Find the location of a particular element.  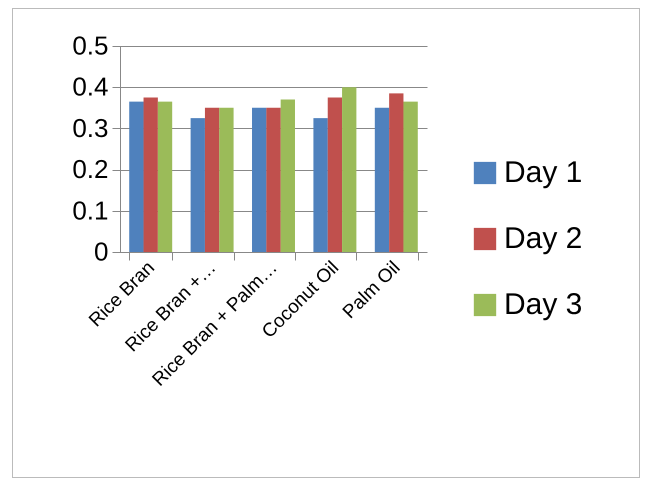

y-tick-label: 0.4 is located at coordinates (90, 87).